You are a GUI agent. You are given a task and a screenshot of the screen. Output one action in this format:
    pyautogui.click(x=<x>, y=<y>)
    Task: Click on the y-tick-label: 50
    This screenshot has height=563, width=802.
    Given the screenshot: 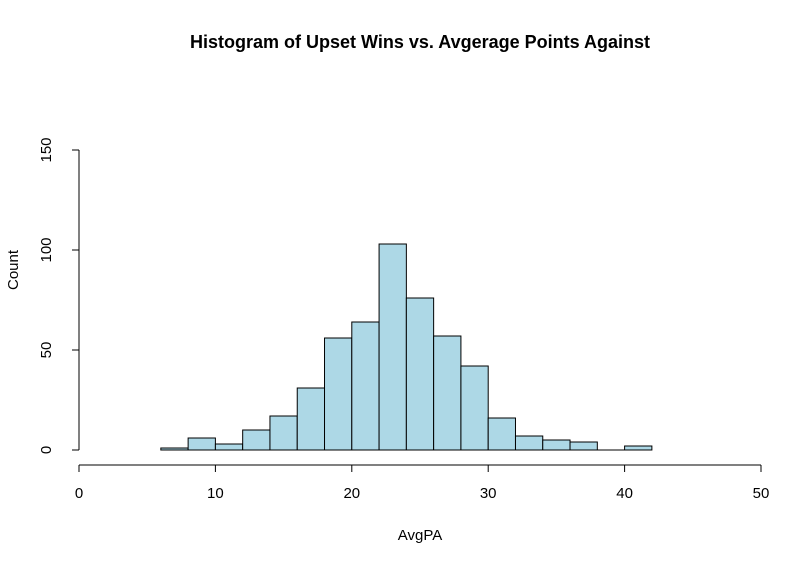 What is the action you would take?
    pyautogui.click(x=46, y=350)
    